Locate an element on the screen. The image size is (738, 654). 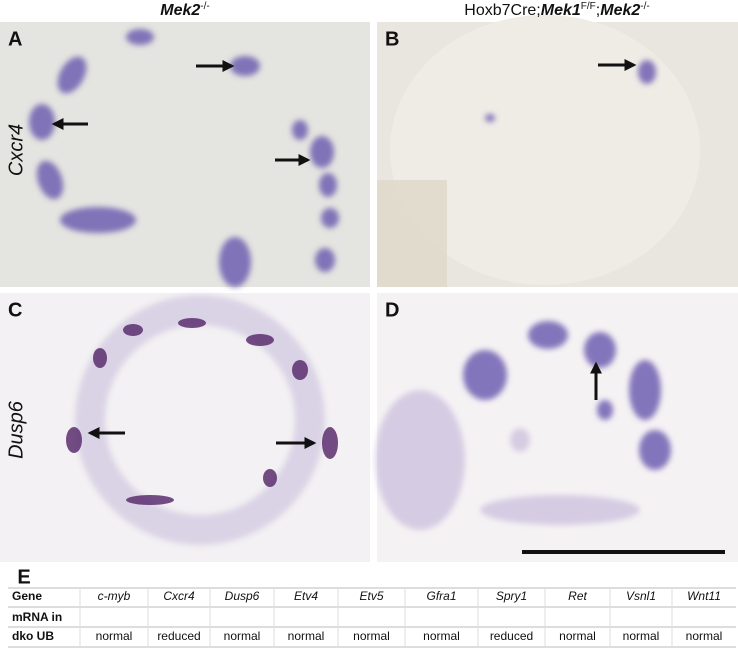
title-part: Hoxb7Cre; is located at coordinates (502, 10).